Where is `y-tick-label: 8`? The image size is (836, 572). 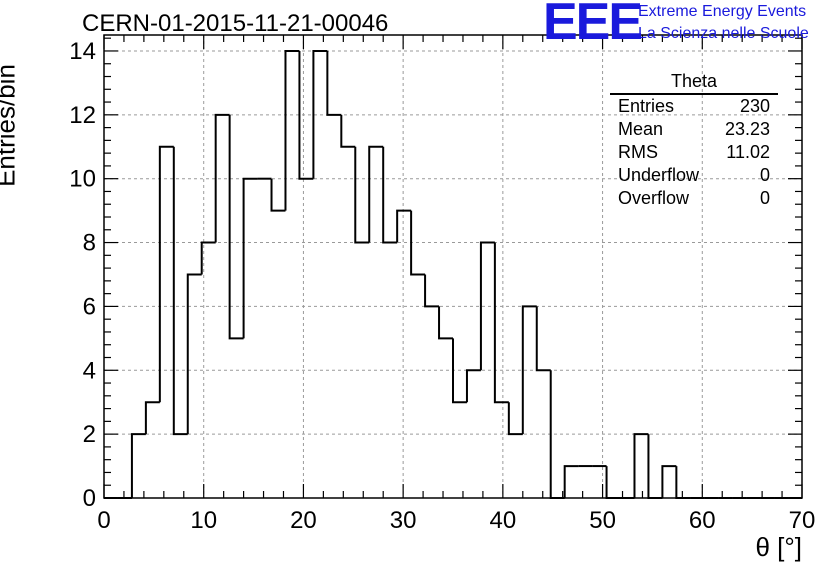 y-tick-label: 8 is located at coordinates (89, 243).